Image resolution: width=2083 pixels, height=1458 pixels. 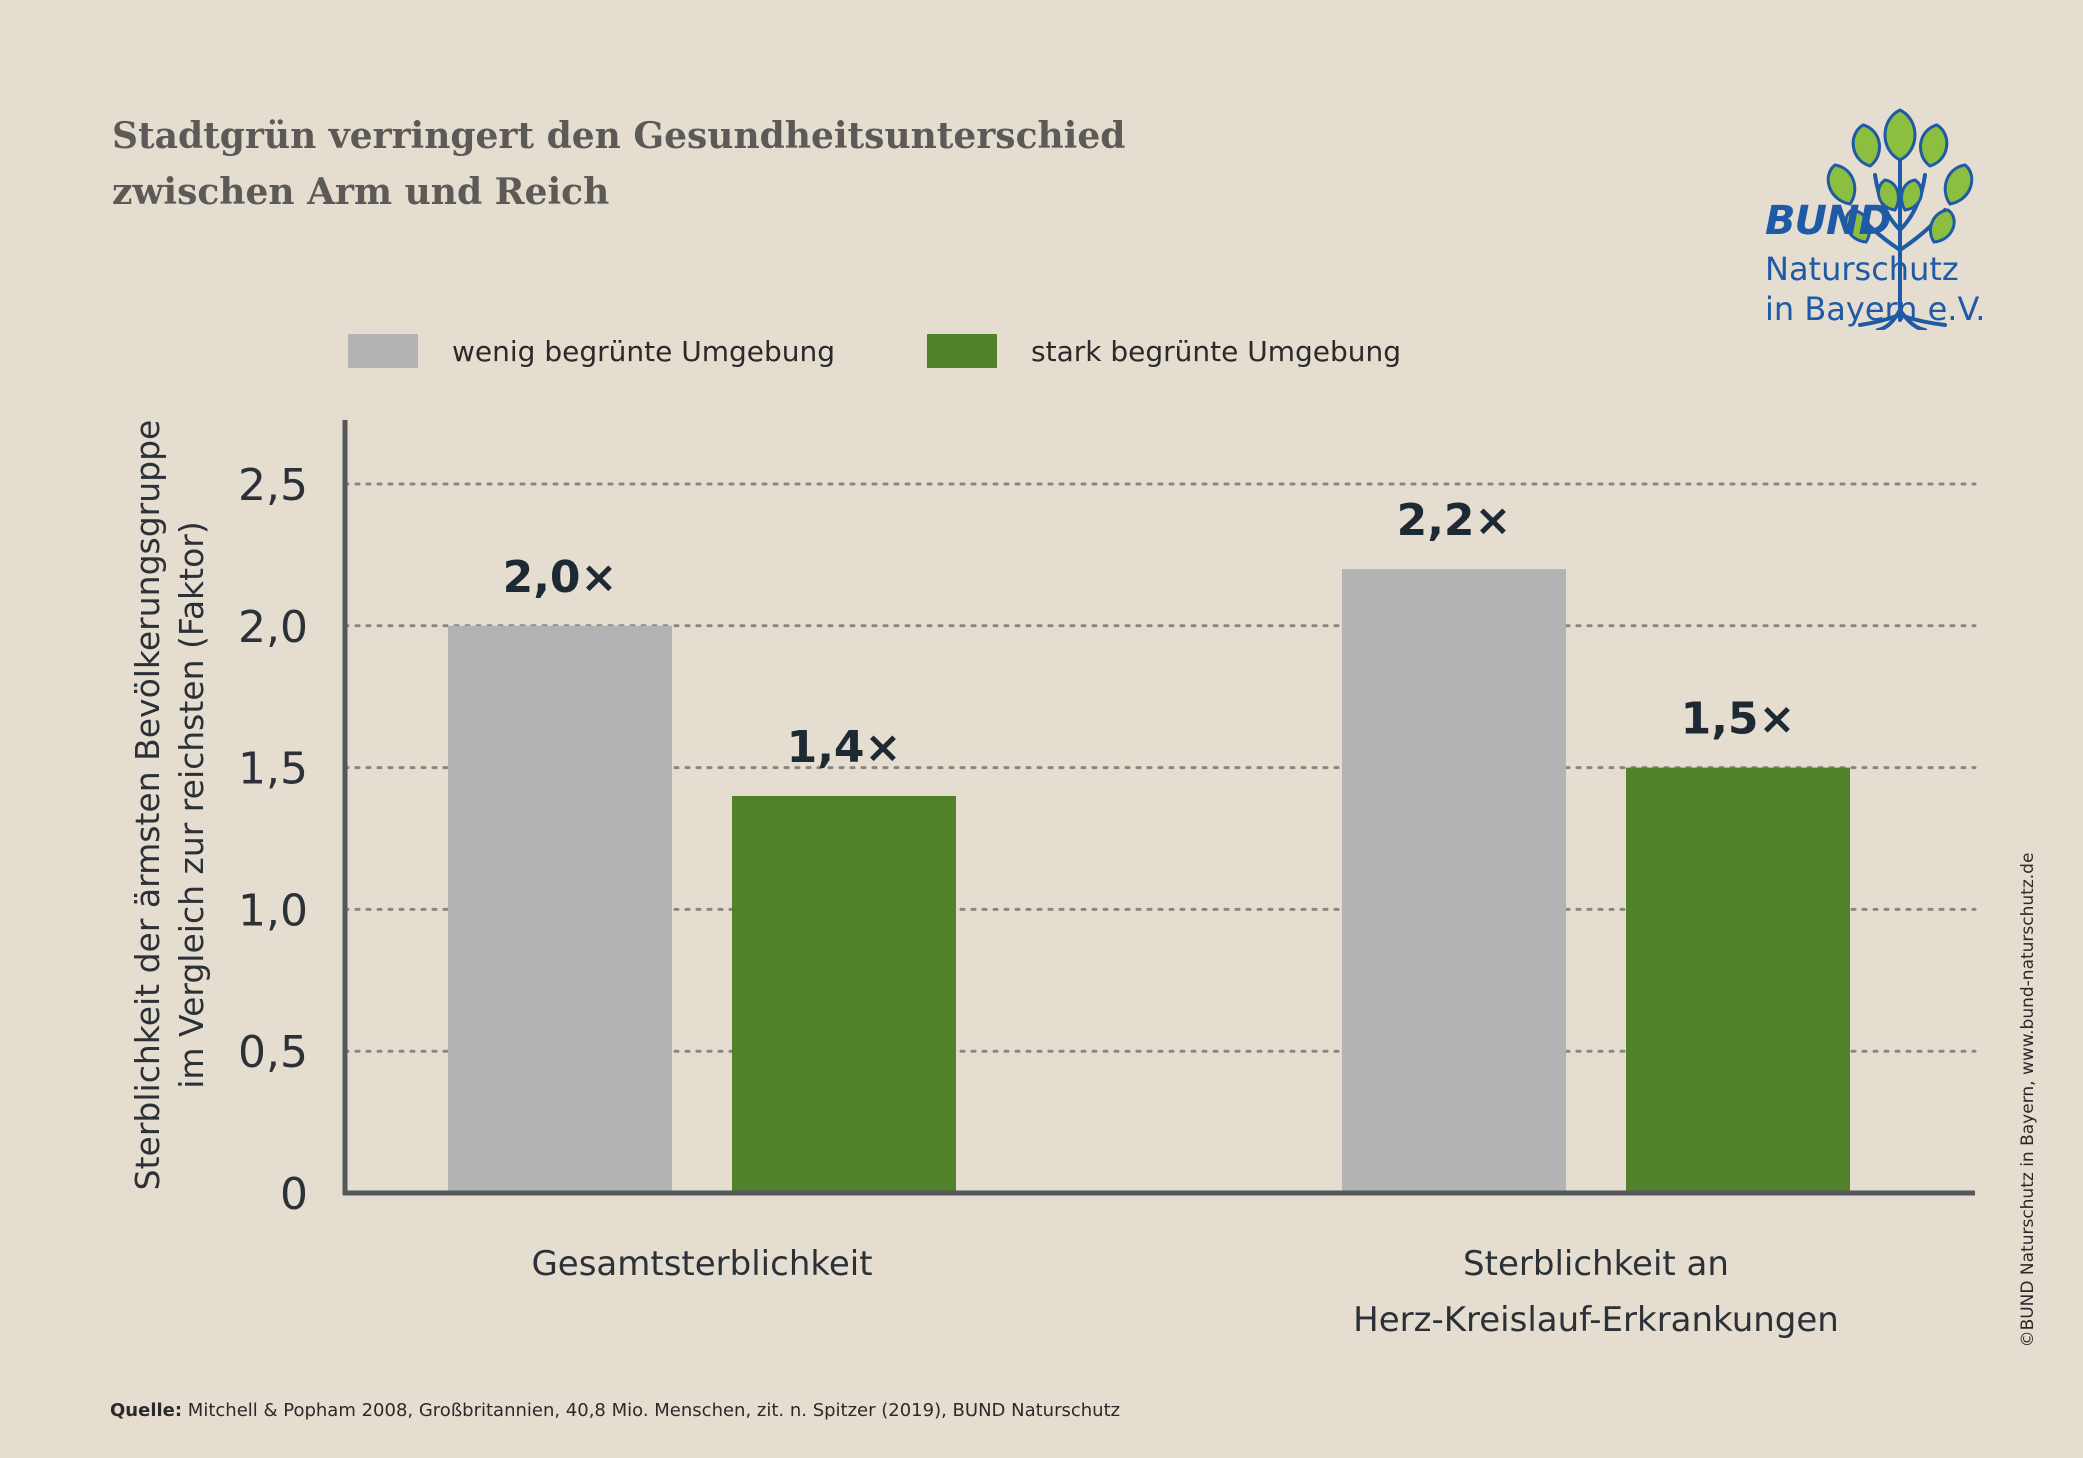 I want to click on bar-value-label: 1,4×, so click(x=844, y=747).